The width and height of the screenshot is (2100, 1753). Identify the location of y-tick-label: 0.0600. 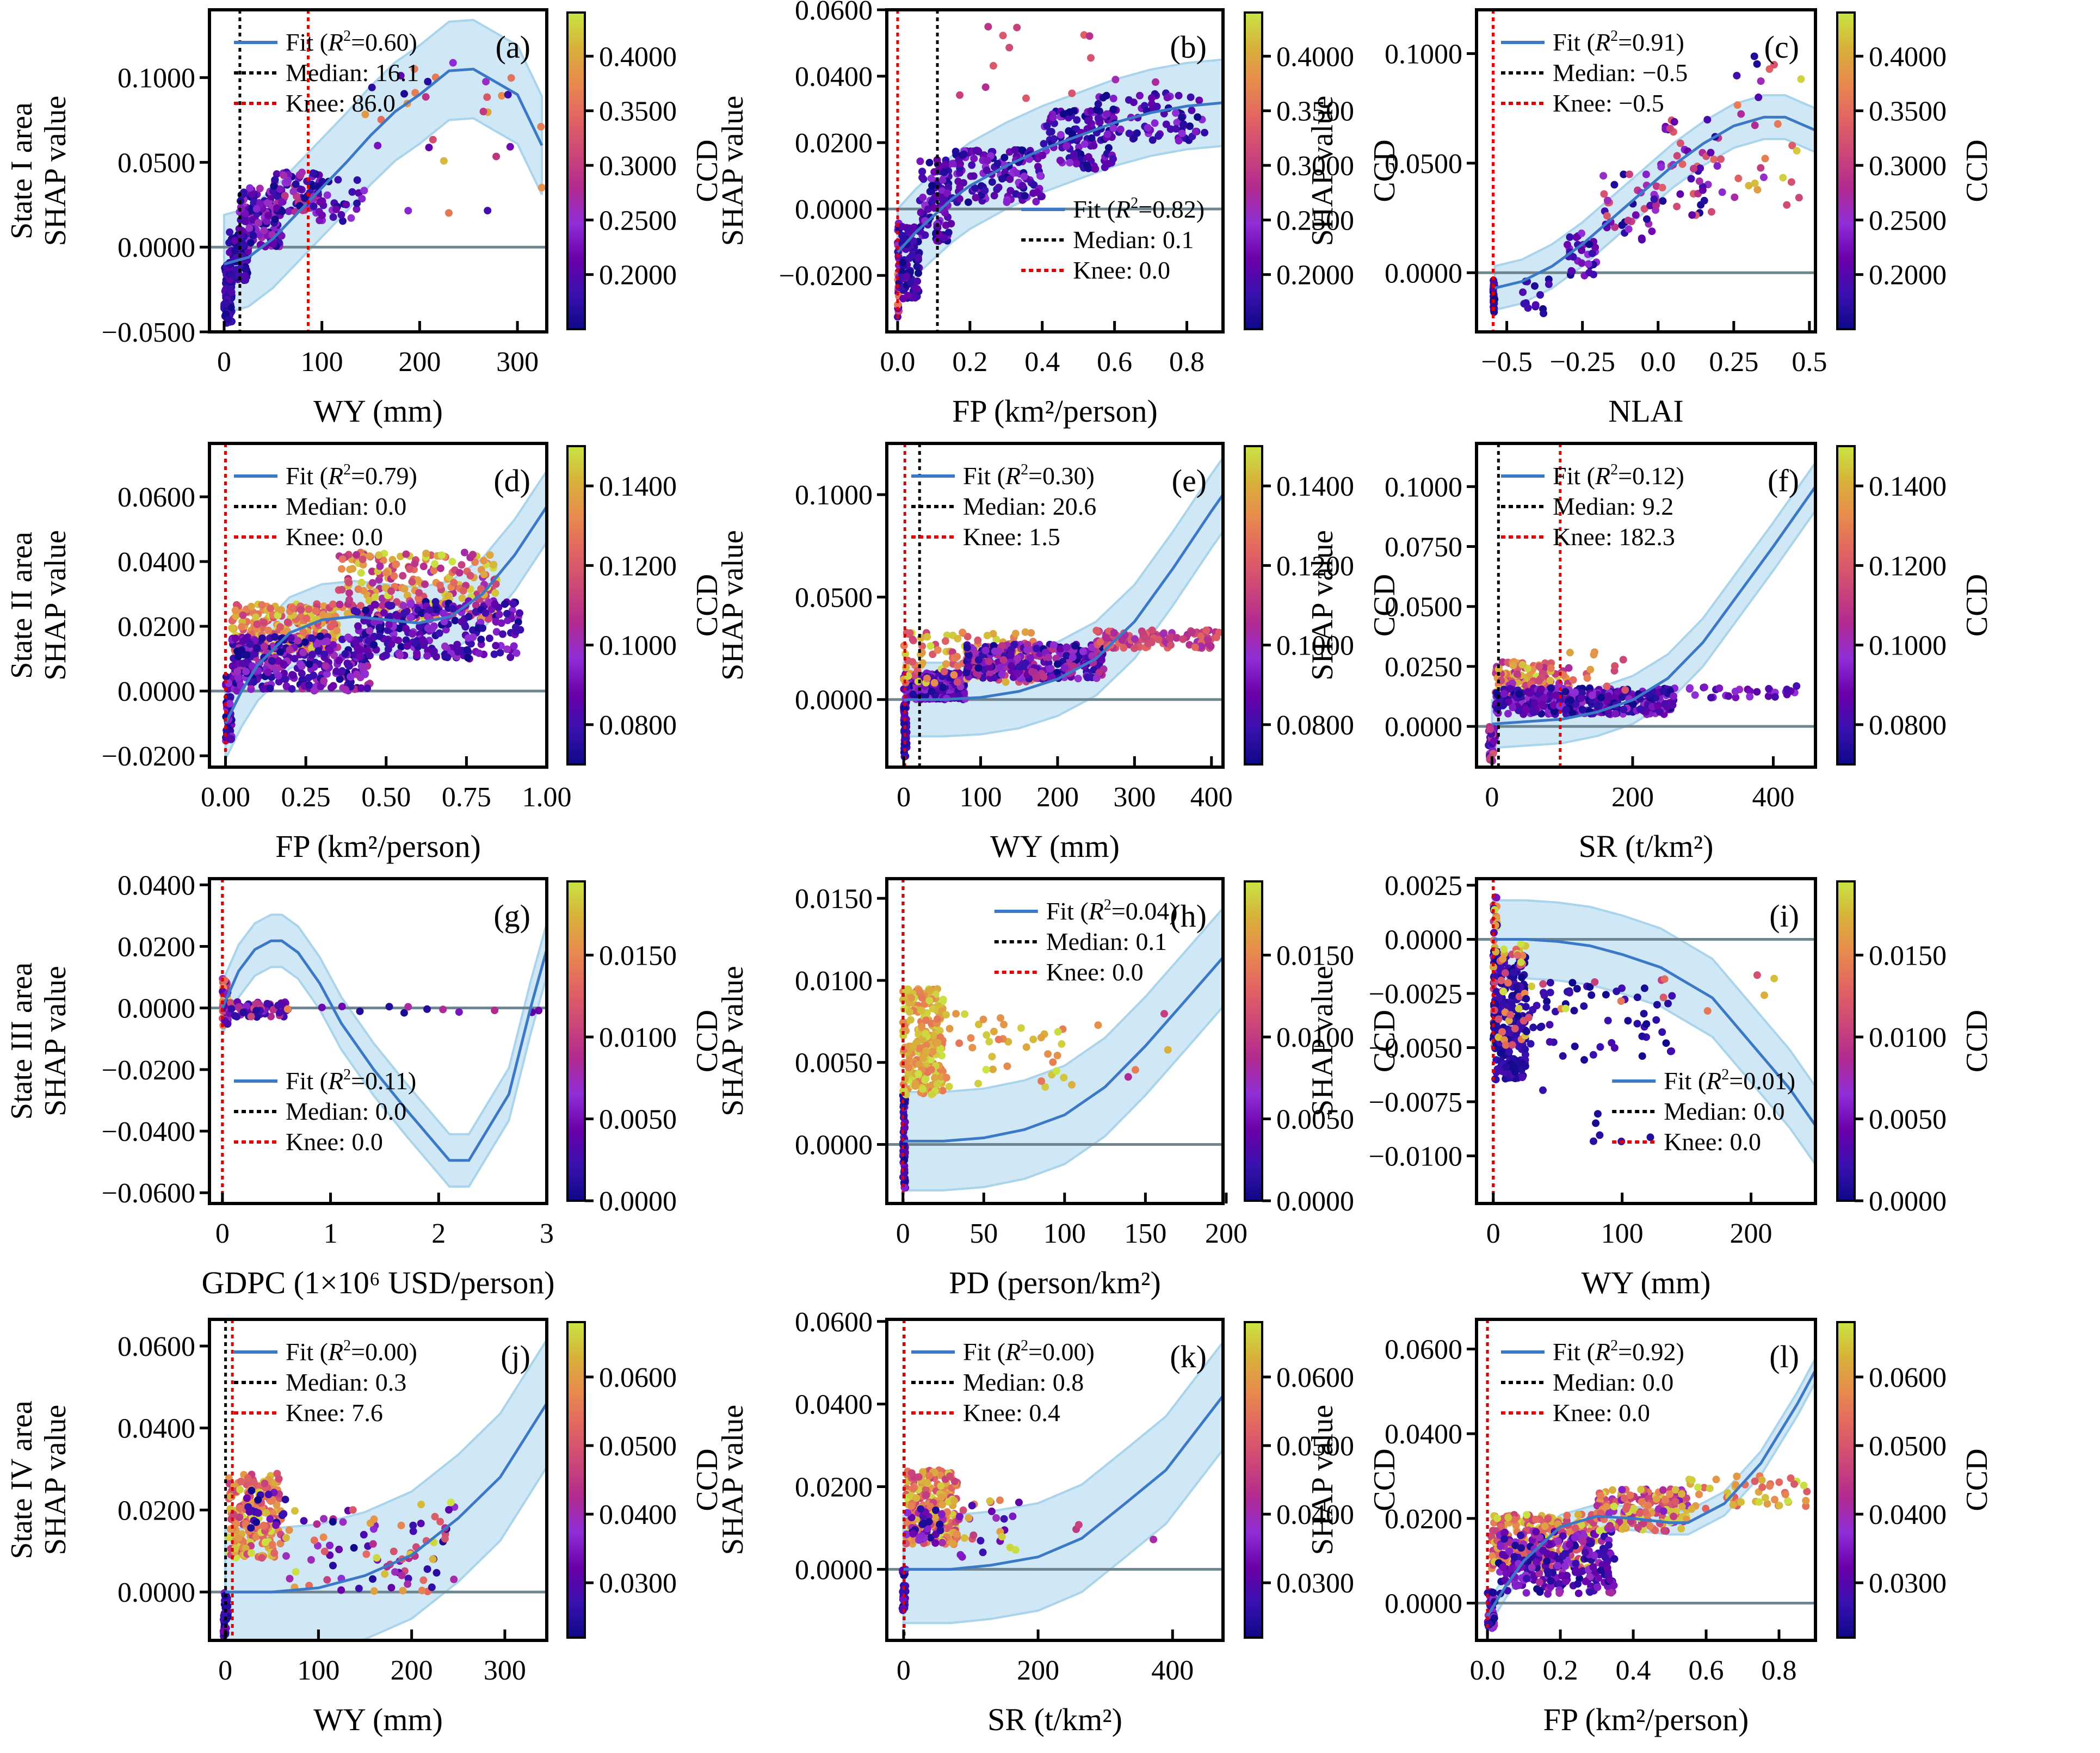
(156, 497).